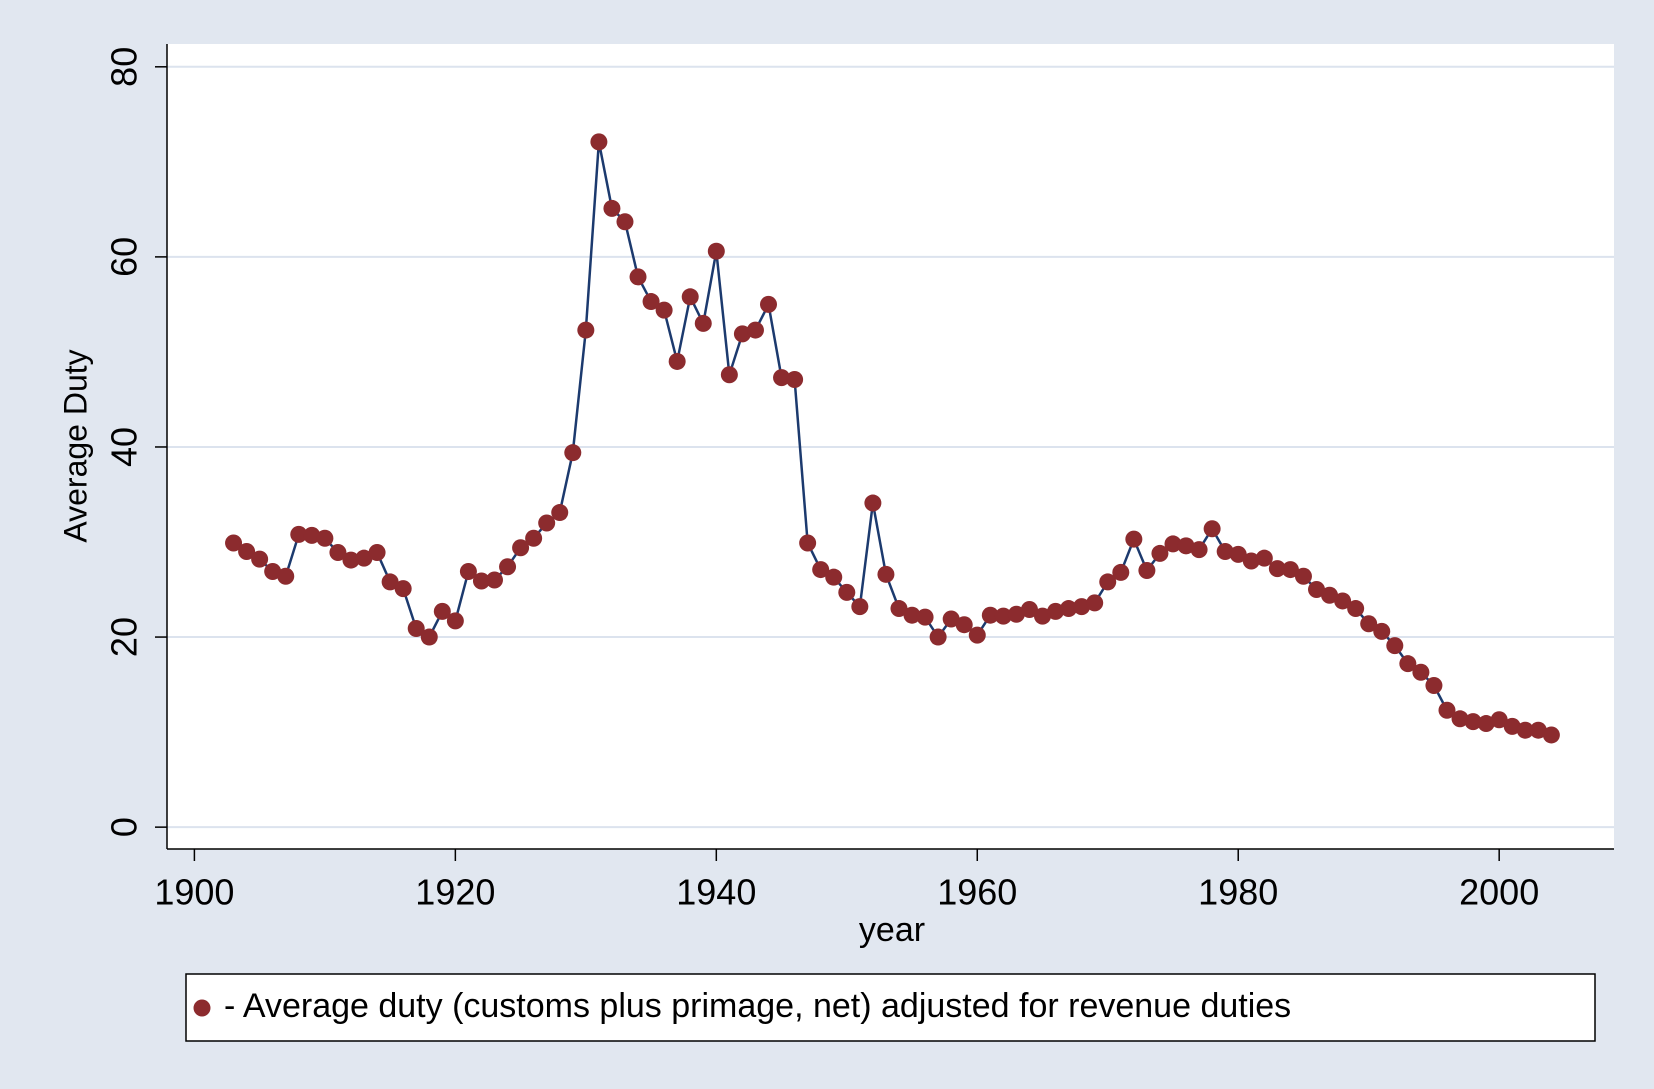 This screenshot has width=1654, height=1089. Describe the element at coordinates (455, 892) in the screenshot. I see `x-tick-label: 1920` at that location.